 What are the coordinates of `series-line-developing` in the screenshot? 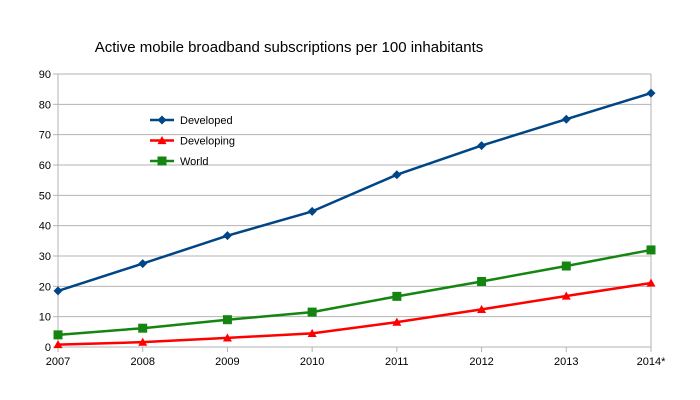 It's located at (354, 313).